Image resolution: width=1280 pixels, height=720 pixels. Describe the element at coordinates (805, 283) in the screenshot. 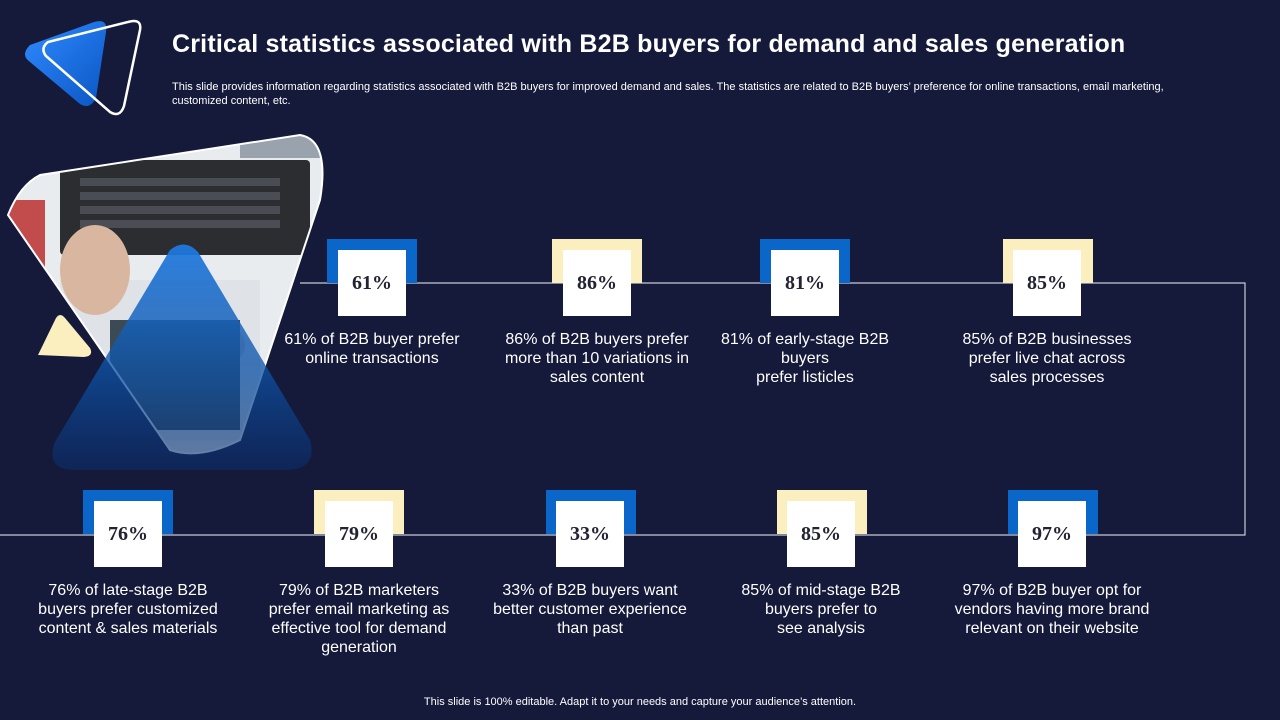

I see `stat-value: 81%` at that location.